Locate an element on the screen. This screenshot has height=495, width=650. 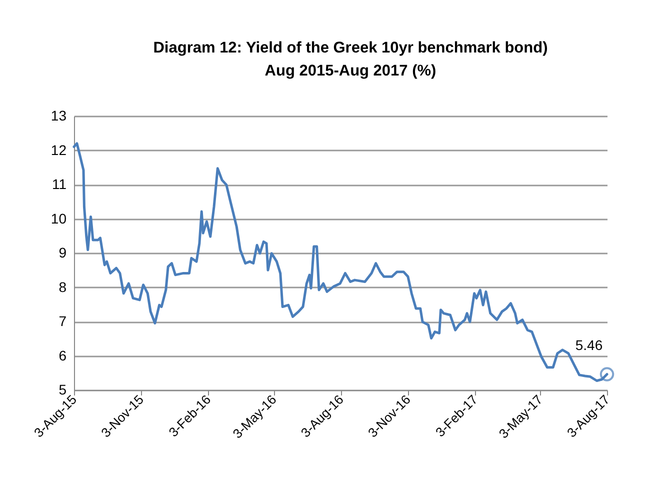
y-tick-label: 10 is located at coordinates (58, 218).